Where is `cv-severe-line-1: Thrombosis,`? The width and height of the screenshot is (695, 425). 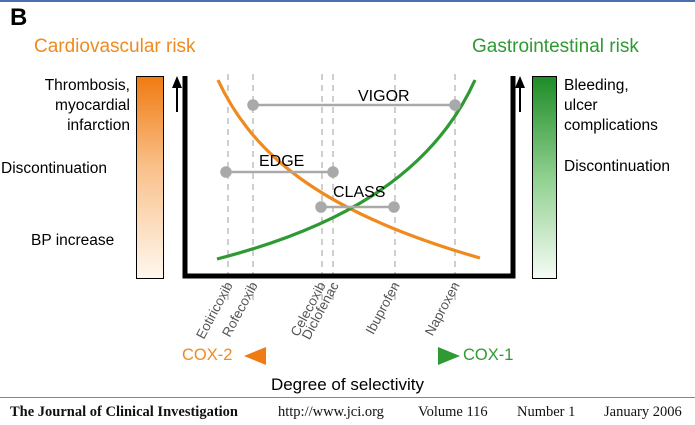
cv-severe-line-1: Thrombosis, is located at coordinates (87, 85).